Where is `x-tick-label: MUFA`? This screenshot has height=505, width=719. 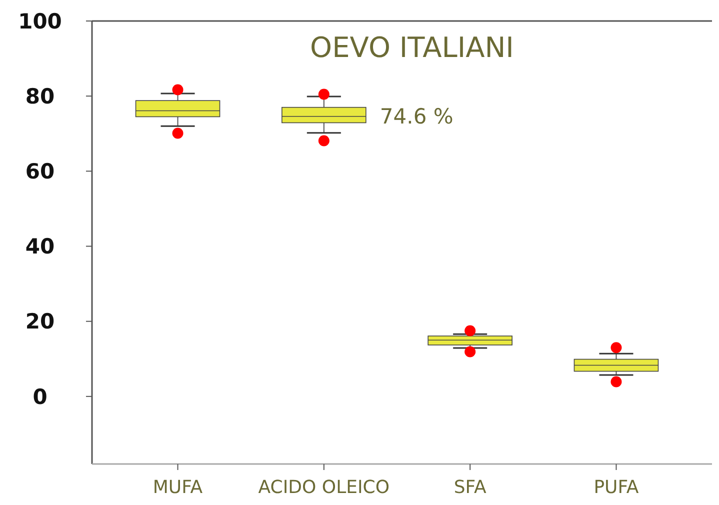
x-tick-label: MUFA is located at coordinates (178, 487).